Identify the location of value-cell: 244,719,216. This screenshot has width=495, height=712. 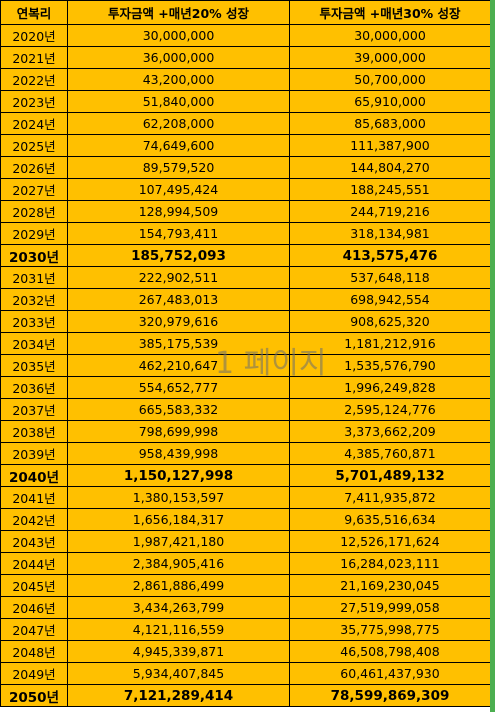
(390, 211).